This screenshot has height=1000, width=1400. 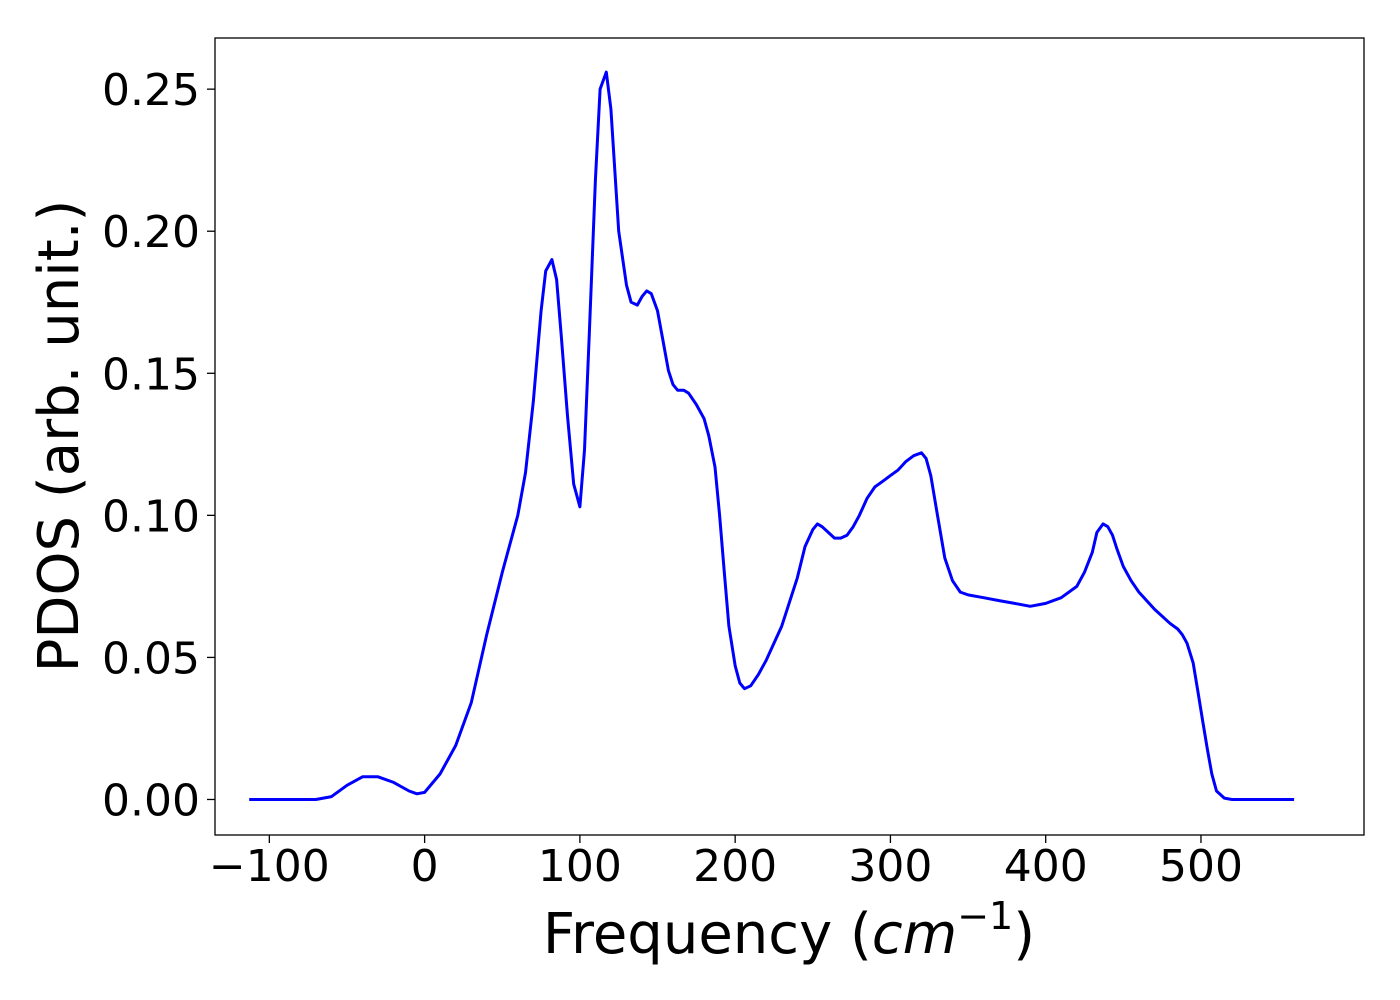 I want to click on x-axis-label-unit: cm, so click(x=914, y=934).